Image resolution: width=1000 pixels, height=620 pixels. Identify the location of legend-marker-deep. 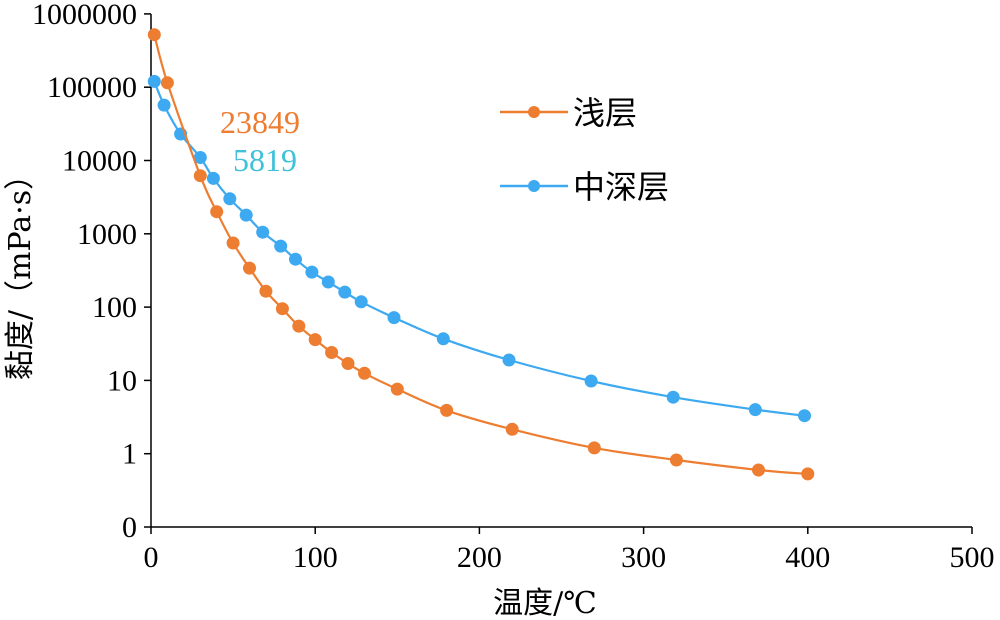
(534, 186).